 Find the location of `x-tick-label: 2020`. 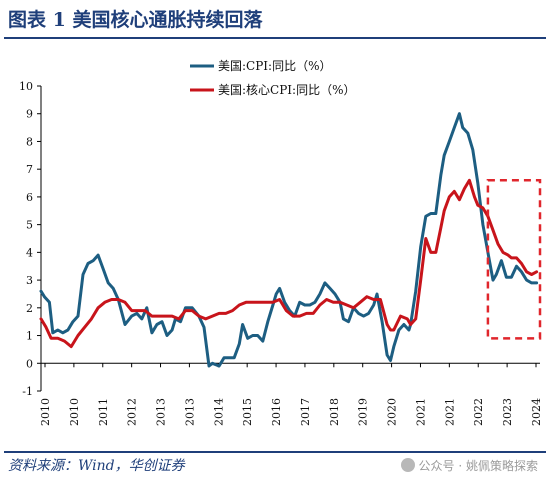

x-tick-label: 2020 is located at coordinates (392, 412).